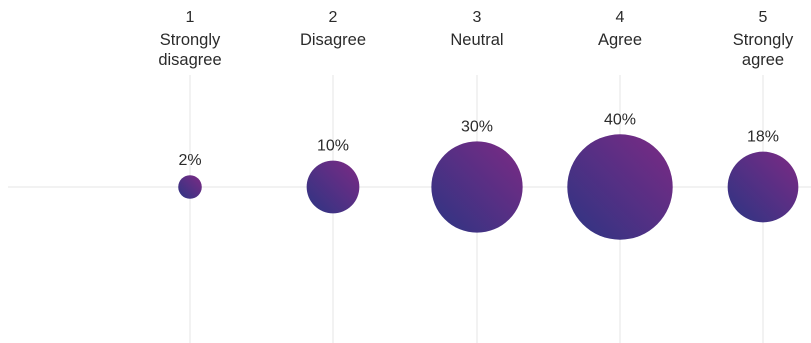 This screenshot has width=811, height=343. Describe the element at coordinates (190, 17) in the screenshot. I see `category-number: 1` at that location.